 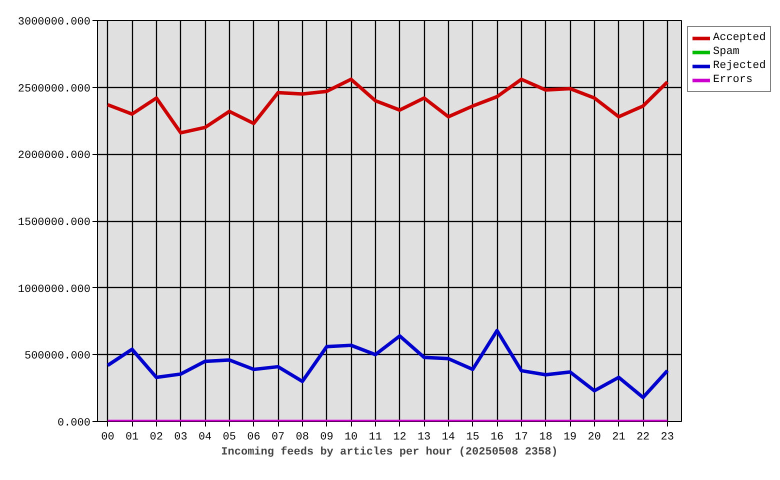 What do you see at coordinates (54, 156) in the screenshot?
I see `y-tick-label: 2000000.000` at bounding box center [54, 156].